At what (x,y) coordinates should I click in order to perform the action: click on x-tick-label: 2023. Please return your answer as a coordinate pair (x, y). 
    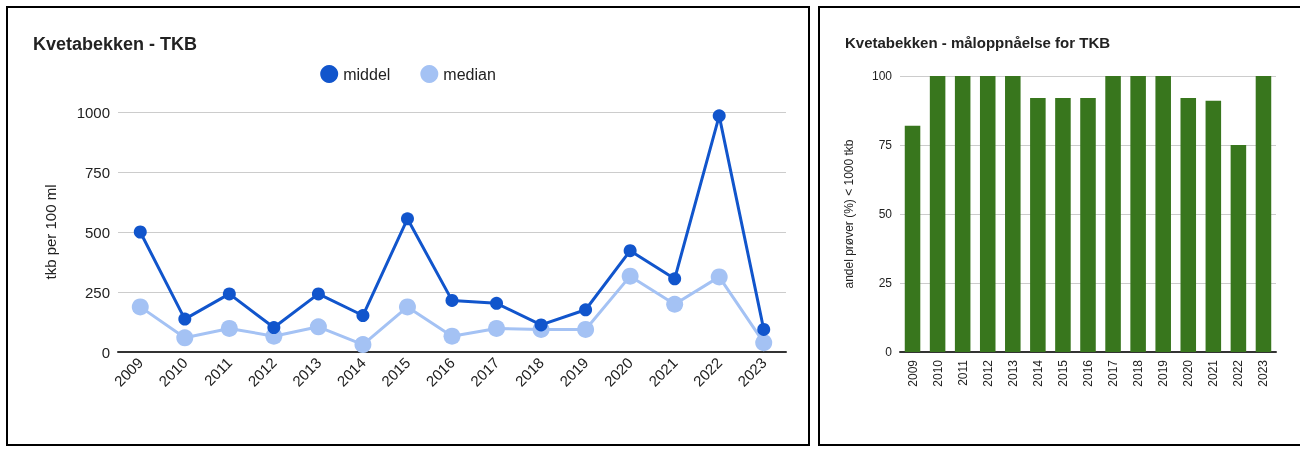
    Looking at the image, I should click on (1263, 373).